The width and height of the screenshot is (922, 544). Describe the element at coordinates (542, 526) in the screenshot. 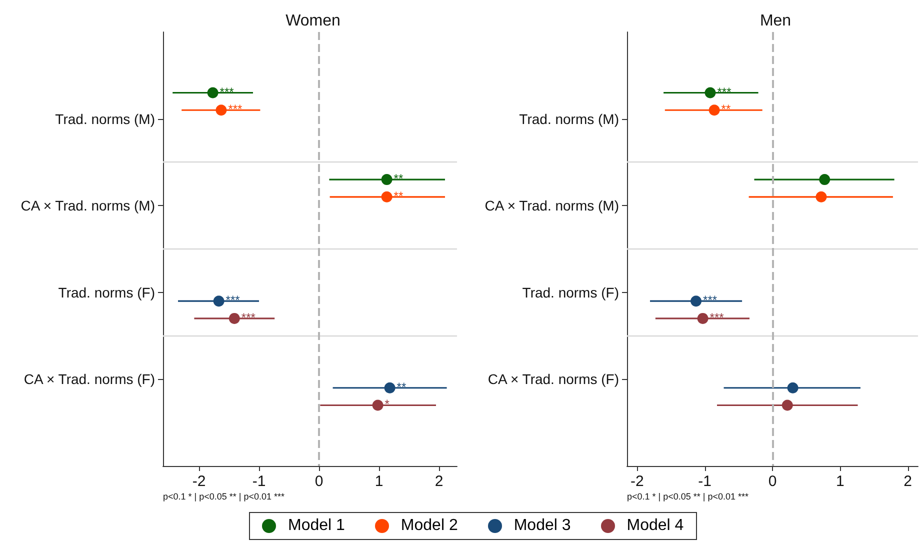

I see `legend-label: Model 3` at that location.